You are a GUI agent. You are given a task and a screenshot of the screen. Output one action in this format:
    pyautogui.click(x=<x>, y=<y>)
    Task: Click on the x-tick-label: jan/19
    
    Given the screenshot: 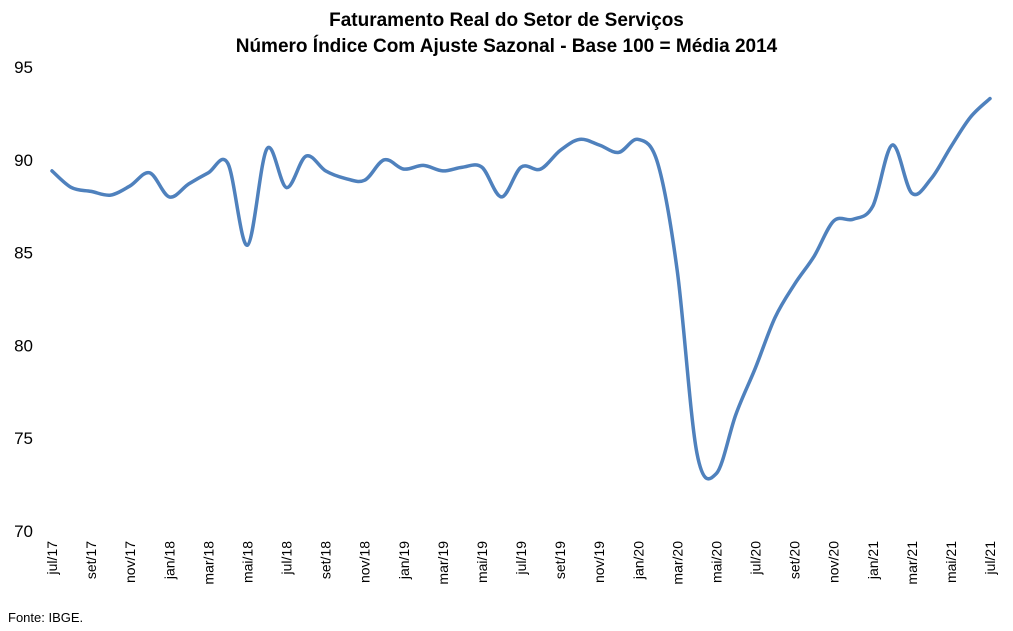 What is the action you would take?
    pyautogui.click(x=404, y=560)
    